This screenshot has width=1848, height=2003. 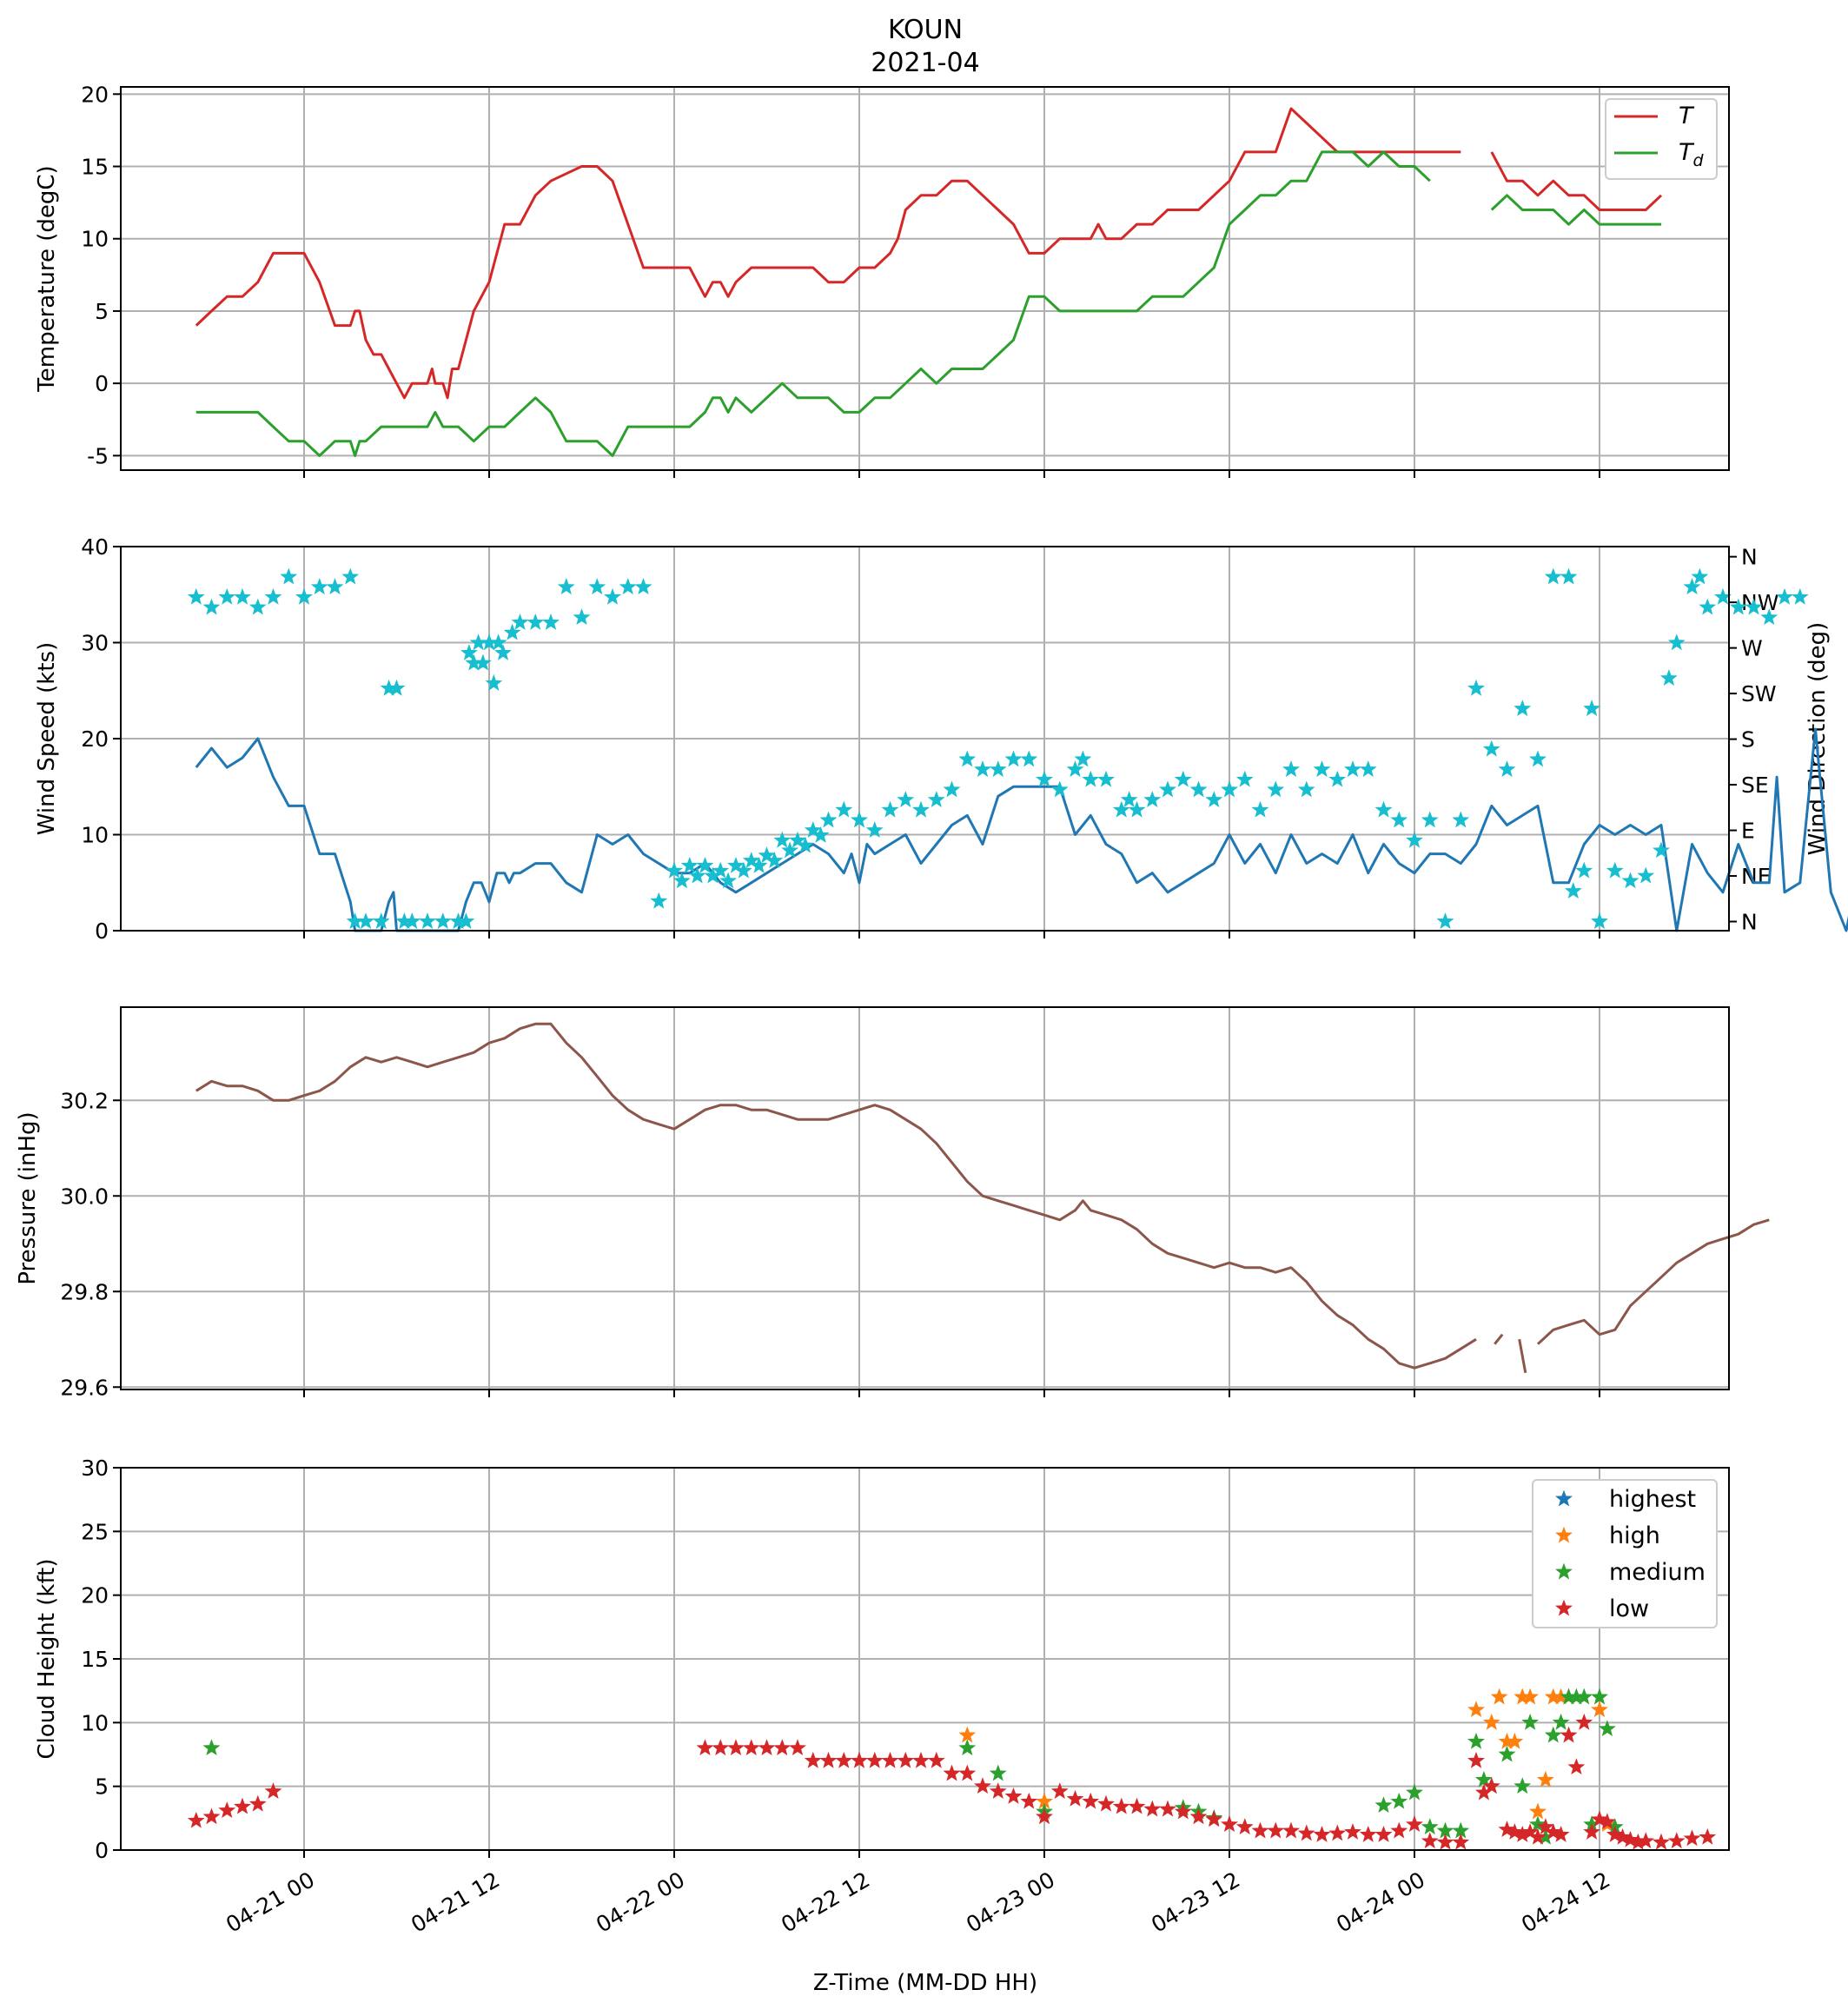 I want to click on x-tick-label: 04-24 12, so click(x=1565, y=1902).